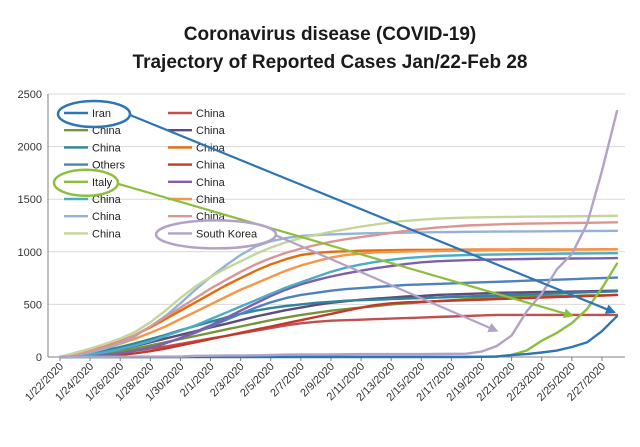 The width and height of the screenshot is (640, 447). I want to click on y-tick-label-4: 2000, so click(30, 148).